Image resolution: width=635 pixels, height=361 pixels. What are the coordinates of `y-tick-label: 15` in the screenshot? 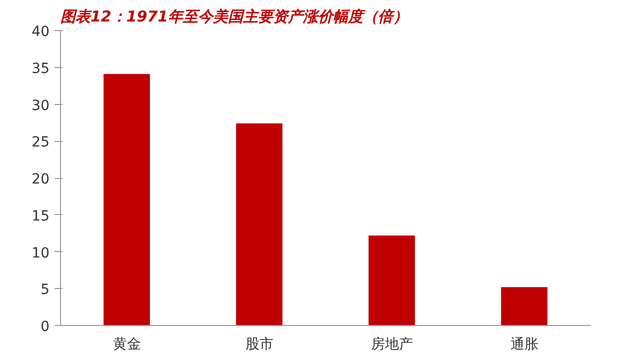 It's located at (41, 216).